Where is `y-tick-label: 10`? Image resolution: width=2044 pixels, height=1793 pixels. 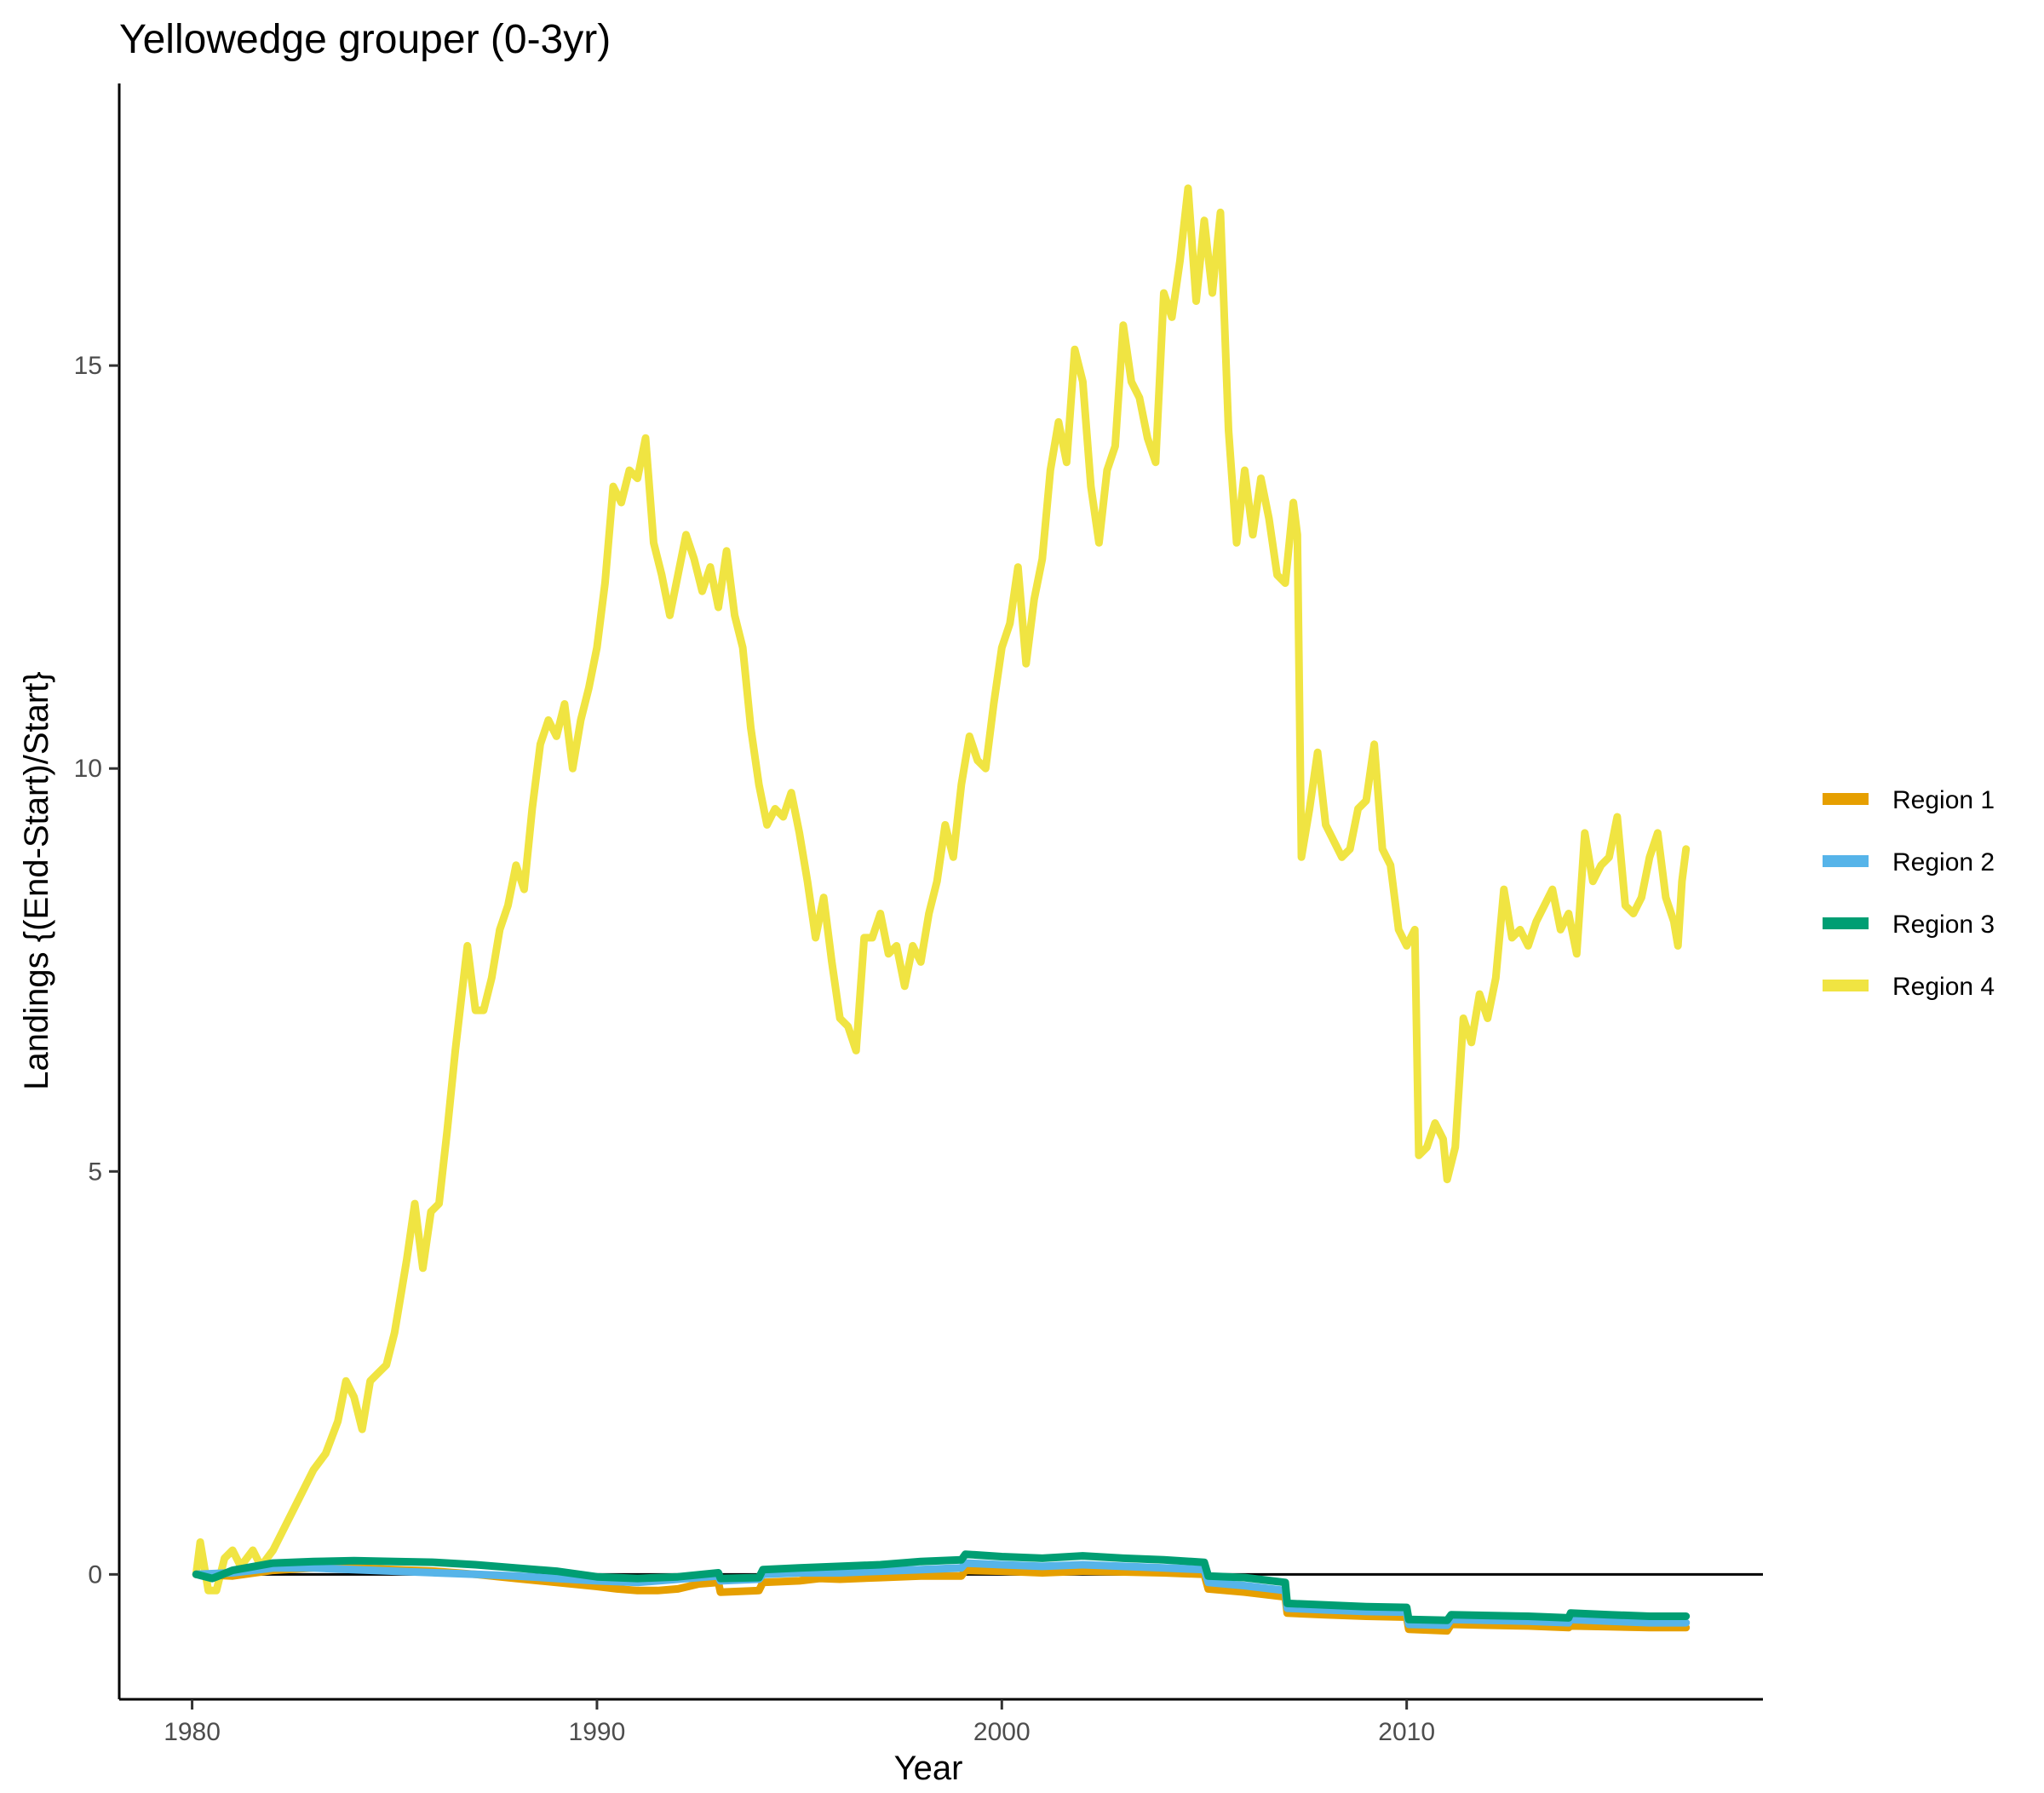
y-tick-label: 10 is located at coordinates (88, 769).